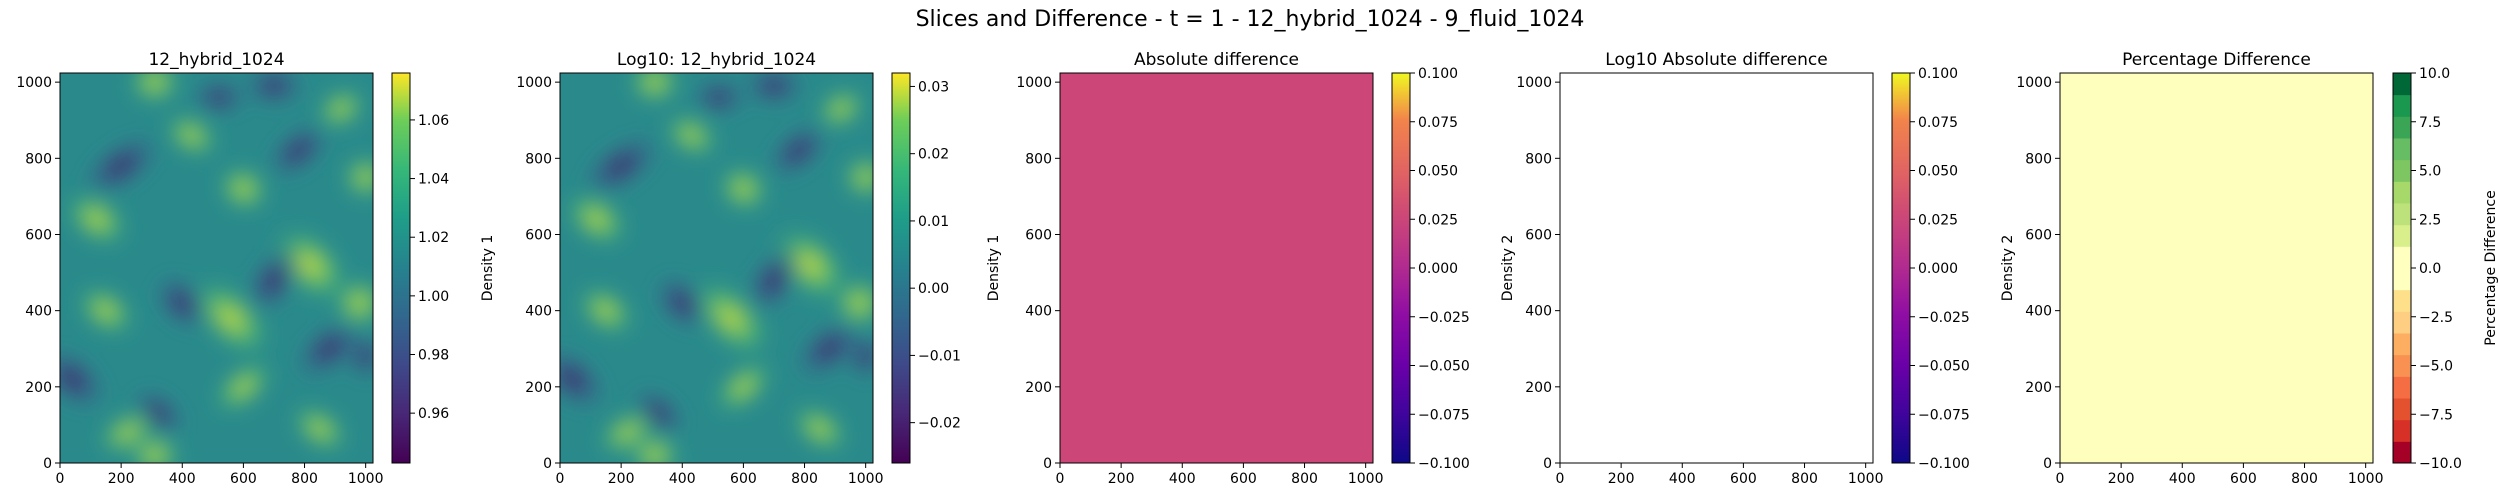  I want to click on y-tick-label: 400, so click(538, 312).